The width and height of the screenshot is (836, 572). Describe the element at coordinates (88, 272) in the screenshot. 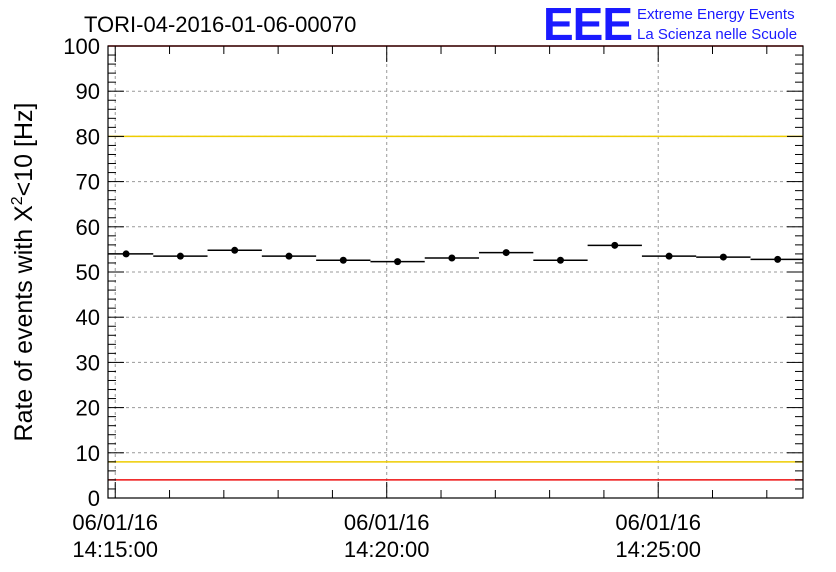

I see `y-tick-label: 50` at that location.